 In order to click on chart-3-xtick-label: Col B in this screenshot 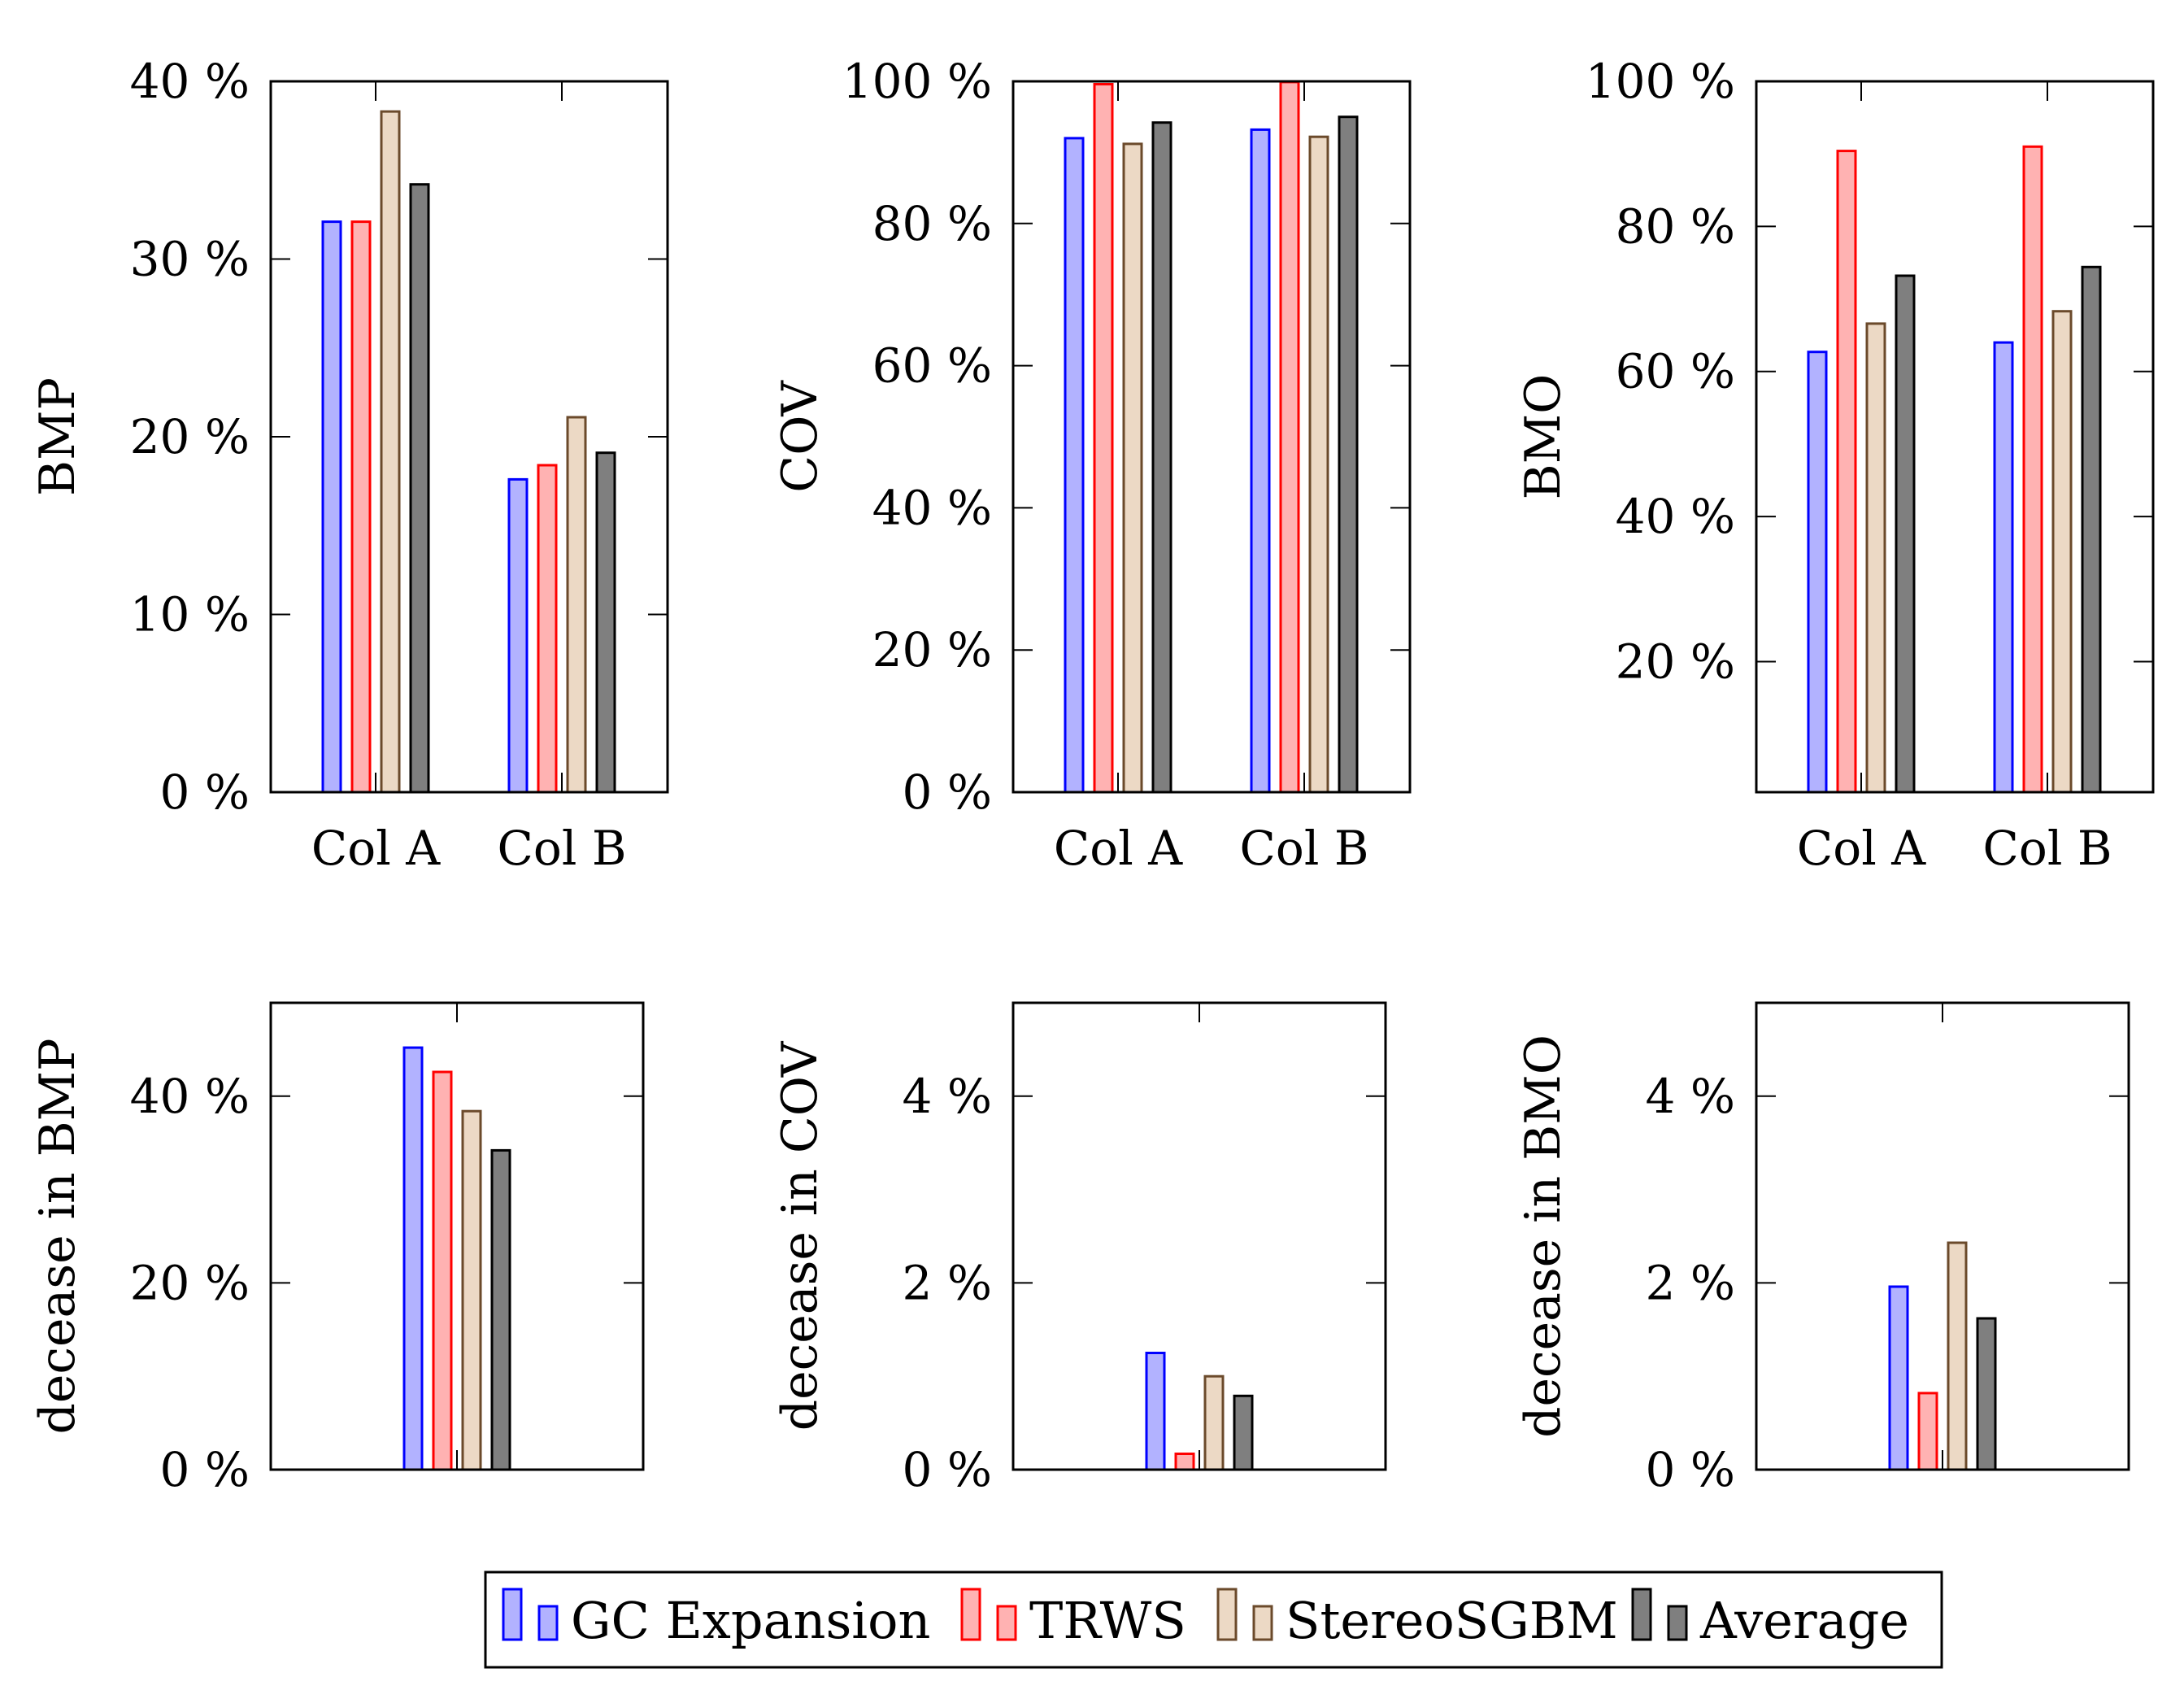, I will do `click(2048, 848)`.